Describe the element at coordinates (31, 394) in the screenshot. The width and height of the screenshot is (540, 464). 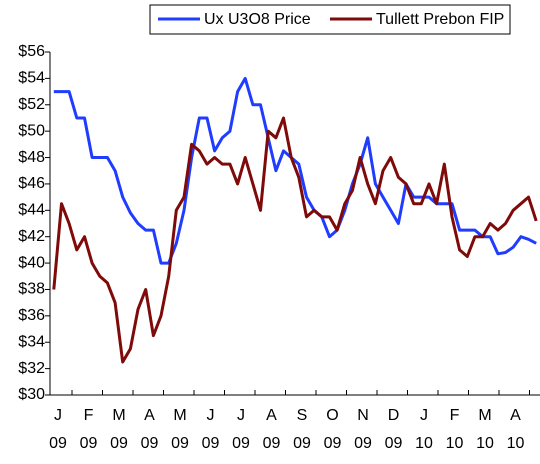
I see `y-tick-label: $30` at that location.